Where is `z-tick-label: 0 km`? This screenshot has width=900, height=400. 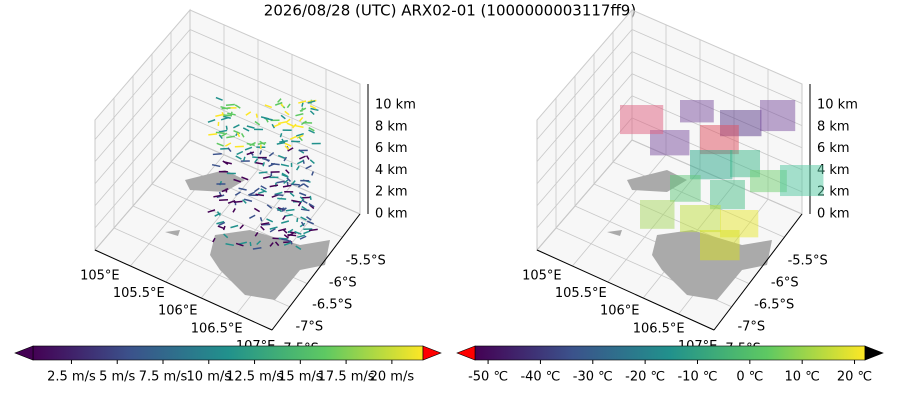 z-tick-label: 0 km is located at coordinates (833, 214).